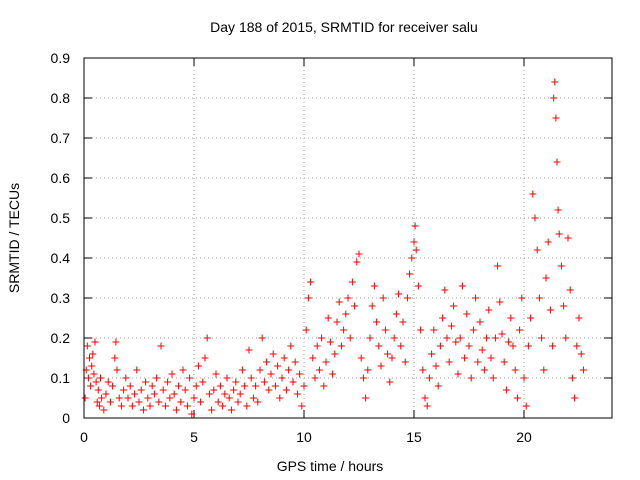 The height and width of the screenshot is (480, 640). Describe the element at coordinates (414, 437) in the screenshot. I see `x-tick-label: 15` at that location.